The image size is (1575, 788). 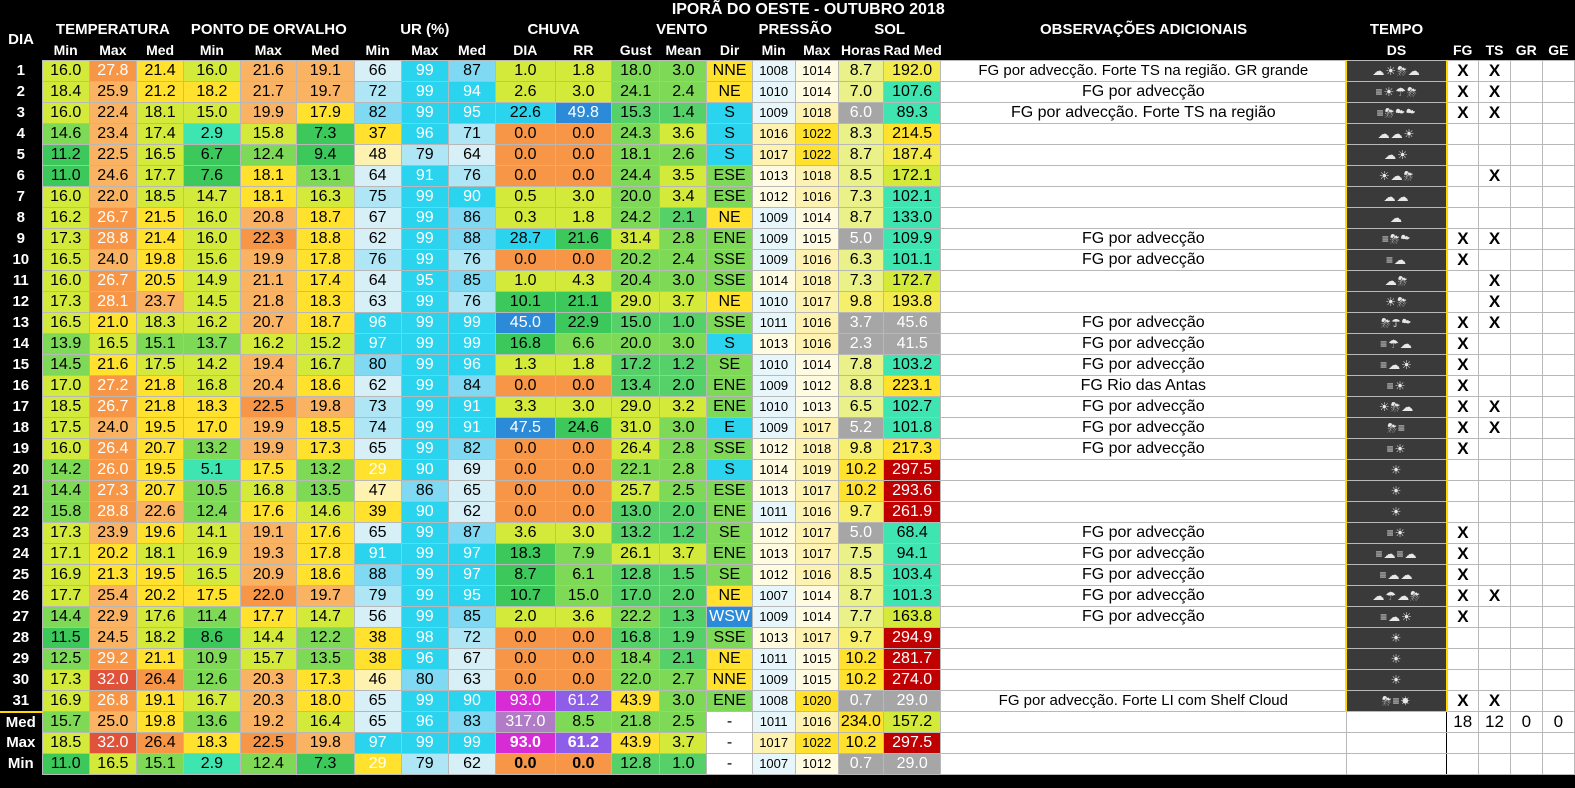 I want to click on cell-temp-min: 17.0, so click(x=65, y=386).